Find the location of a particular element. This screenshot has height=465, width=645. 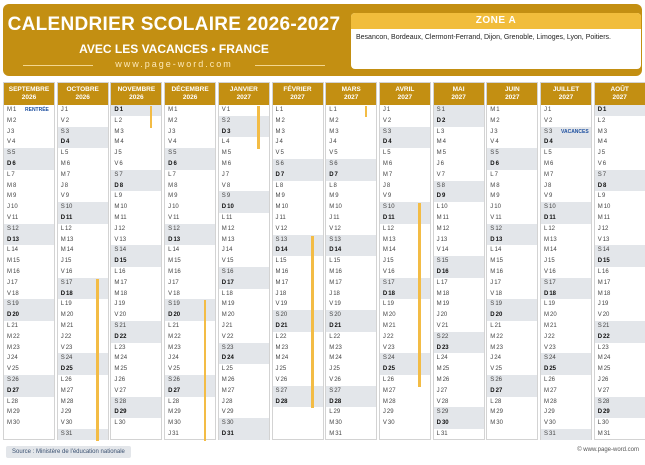

day-cell: L14 is located at coordinates (190, 250).